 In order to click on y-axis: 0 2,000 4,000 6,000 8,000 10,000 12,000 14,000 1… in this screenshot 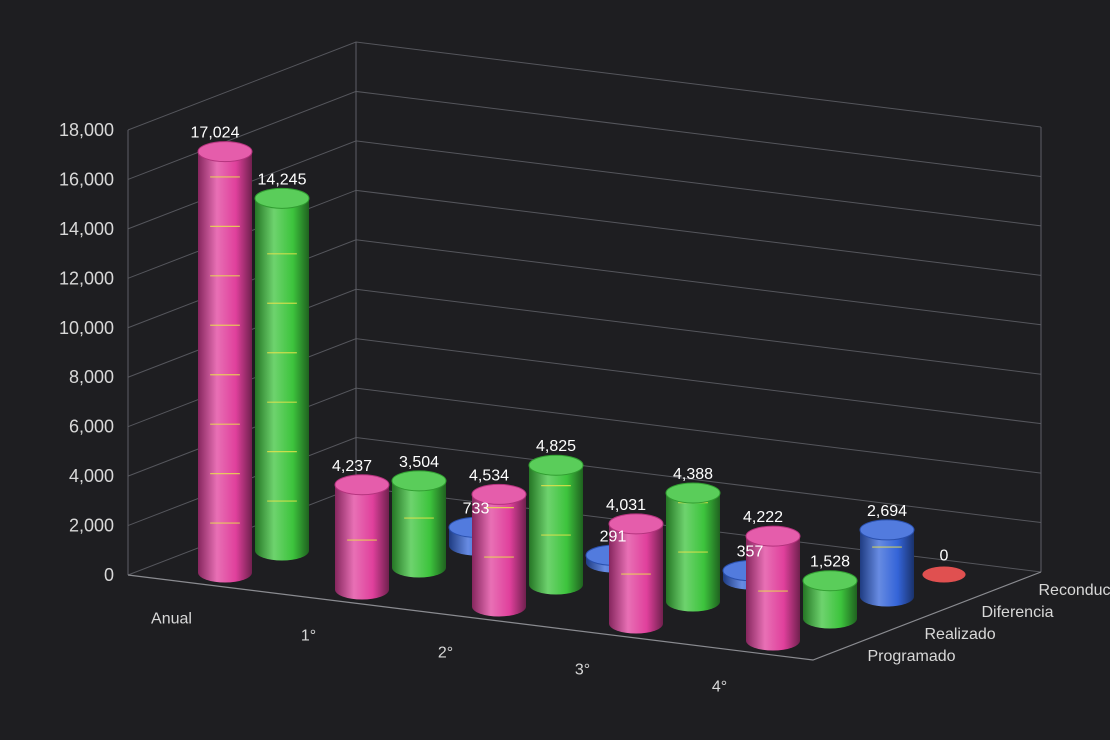, I will do `click(86, 352)`.